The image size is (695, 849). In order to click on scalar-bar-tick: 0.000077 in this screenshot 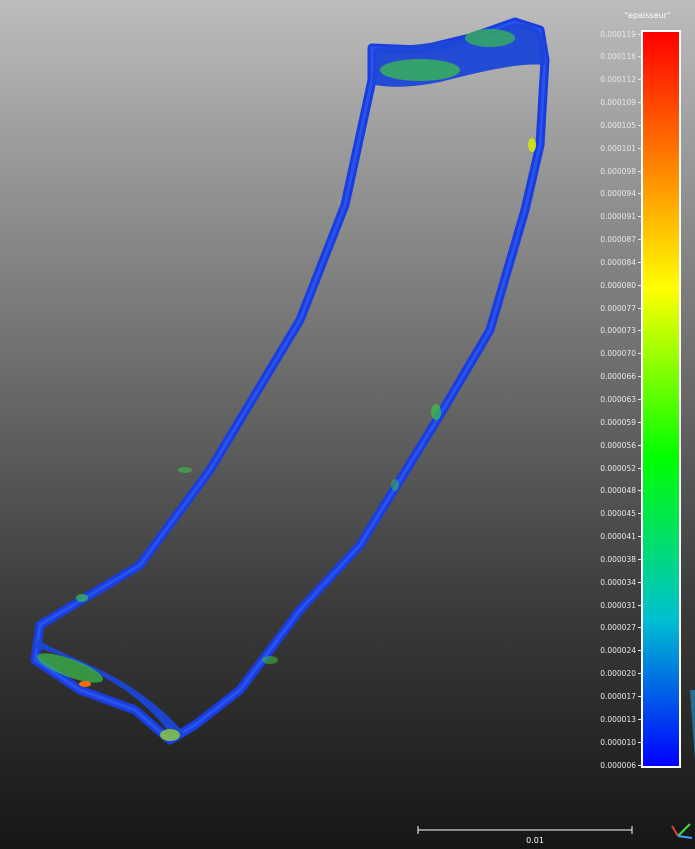, I will do `click(621, 308)`.